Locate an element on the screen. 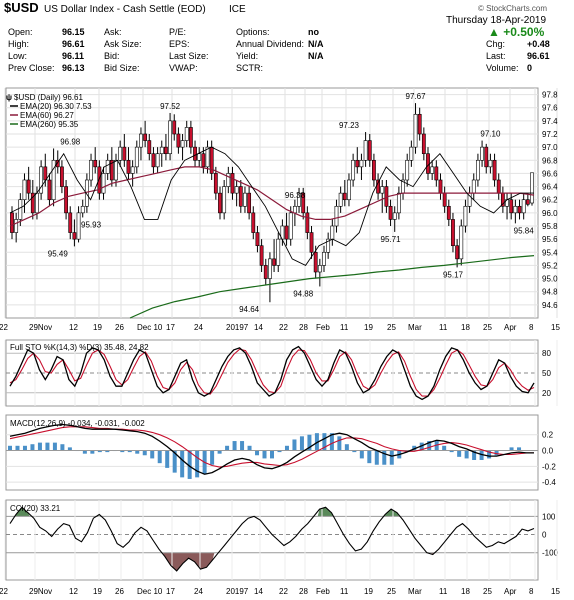 The image size is (574, 600). price-label: 96.38 is located at coordinates (295, 195).